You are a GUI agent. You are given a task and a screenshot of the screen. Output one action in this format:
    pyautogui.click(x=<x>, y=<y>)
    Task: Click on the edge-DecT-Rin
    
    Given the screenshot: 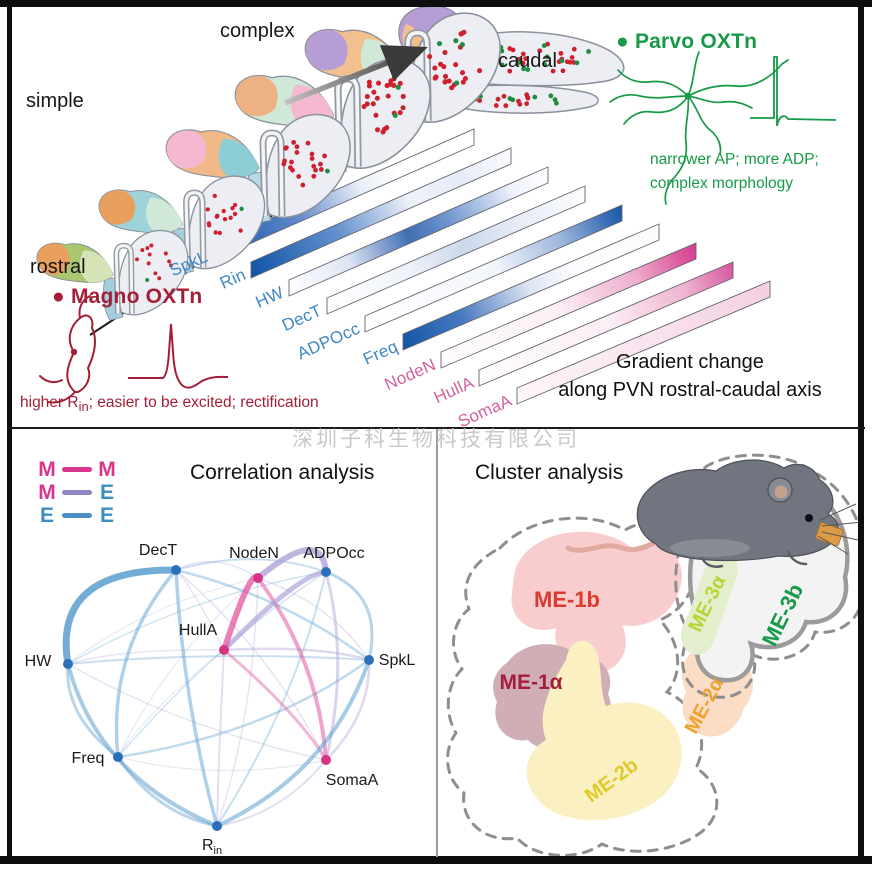 What is the action you would take?
    pyautogui.click(x=196, y=698)
    